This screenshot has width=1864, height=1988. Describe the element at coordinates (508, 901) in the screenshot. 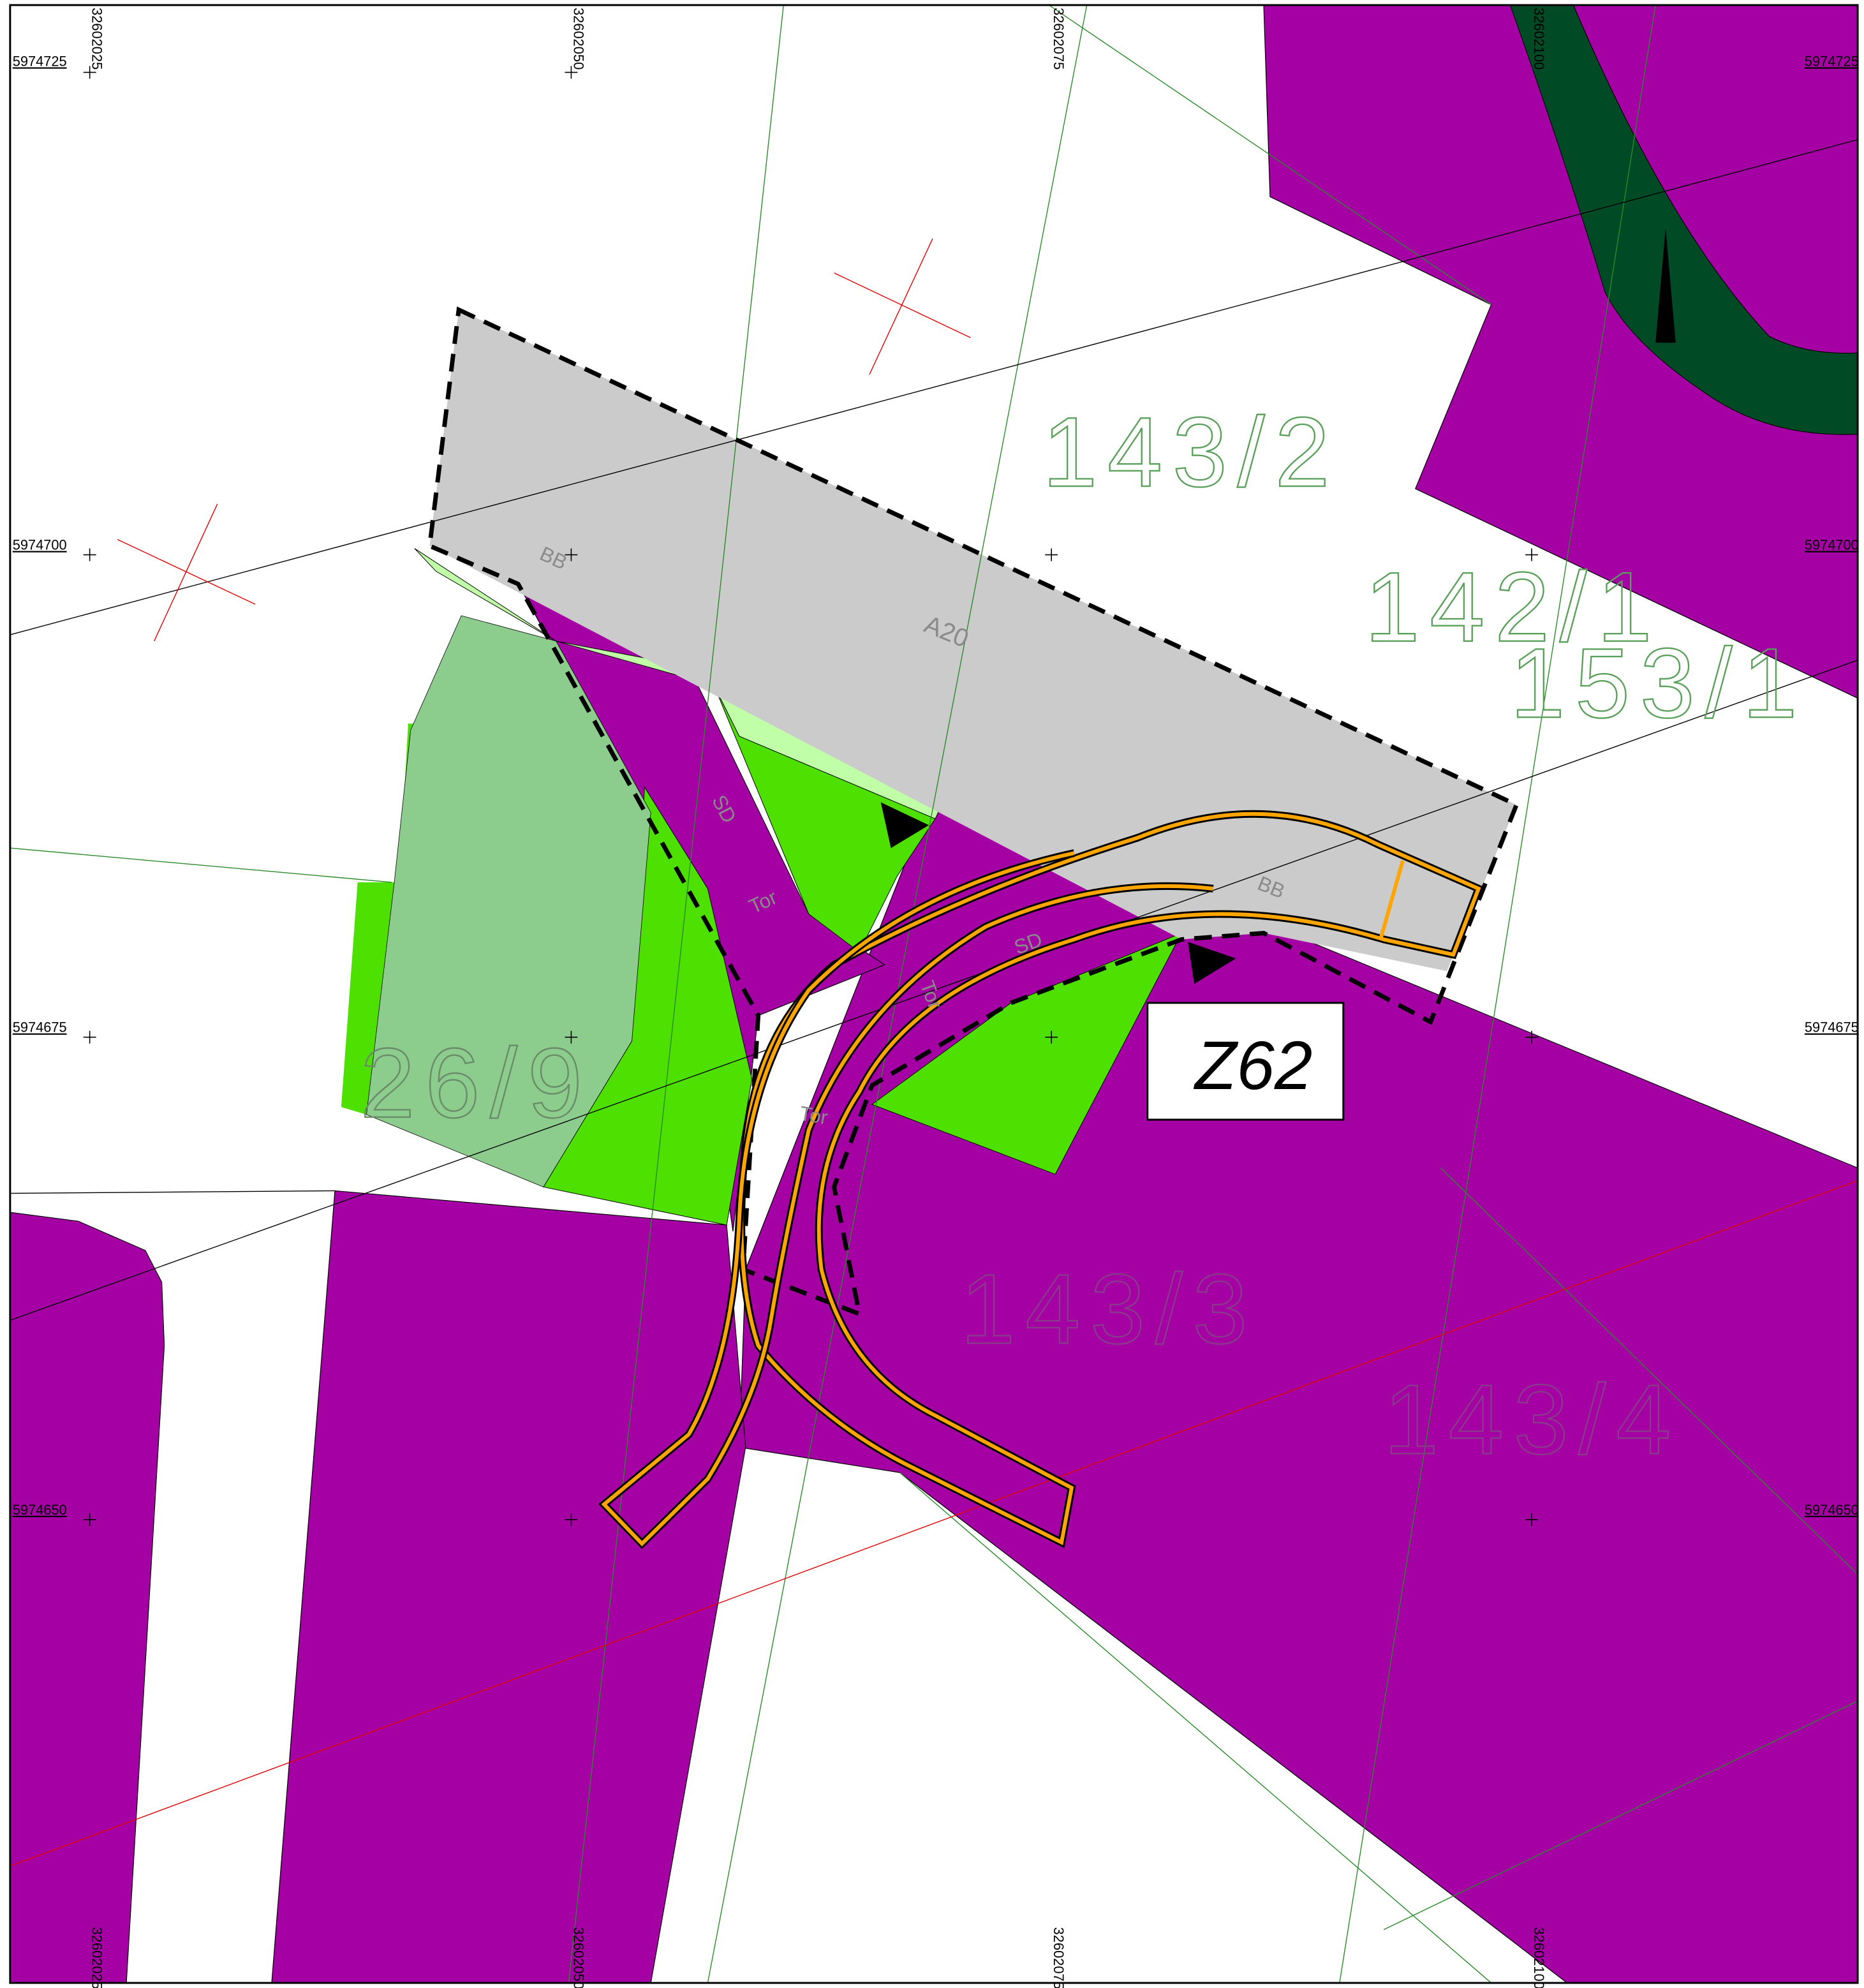

I see `faded-green` at that location.